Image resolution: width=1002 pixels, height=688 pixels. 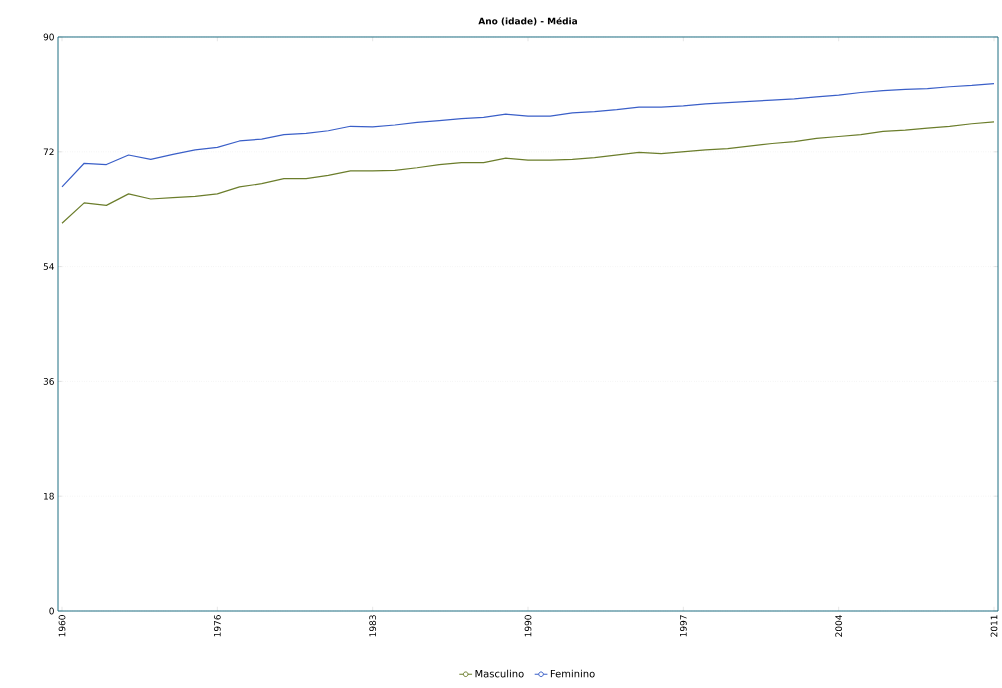 What do you see at coordinates (683, 626) in the screenshot?
I see `x-tick-label: 1997` at bounding box center [683, 626].